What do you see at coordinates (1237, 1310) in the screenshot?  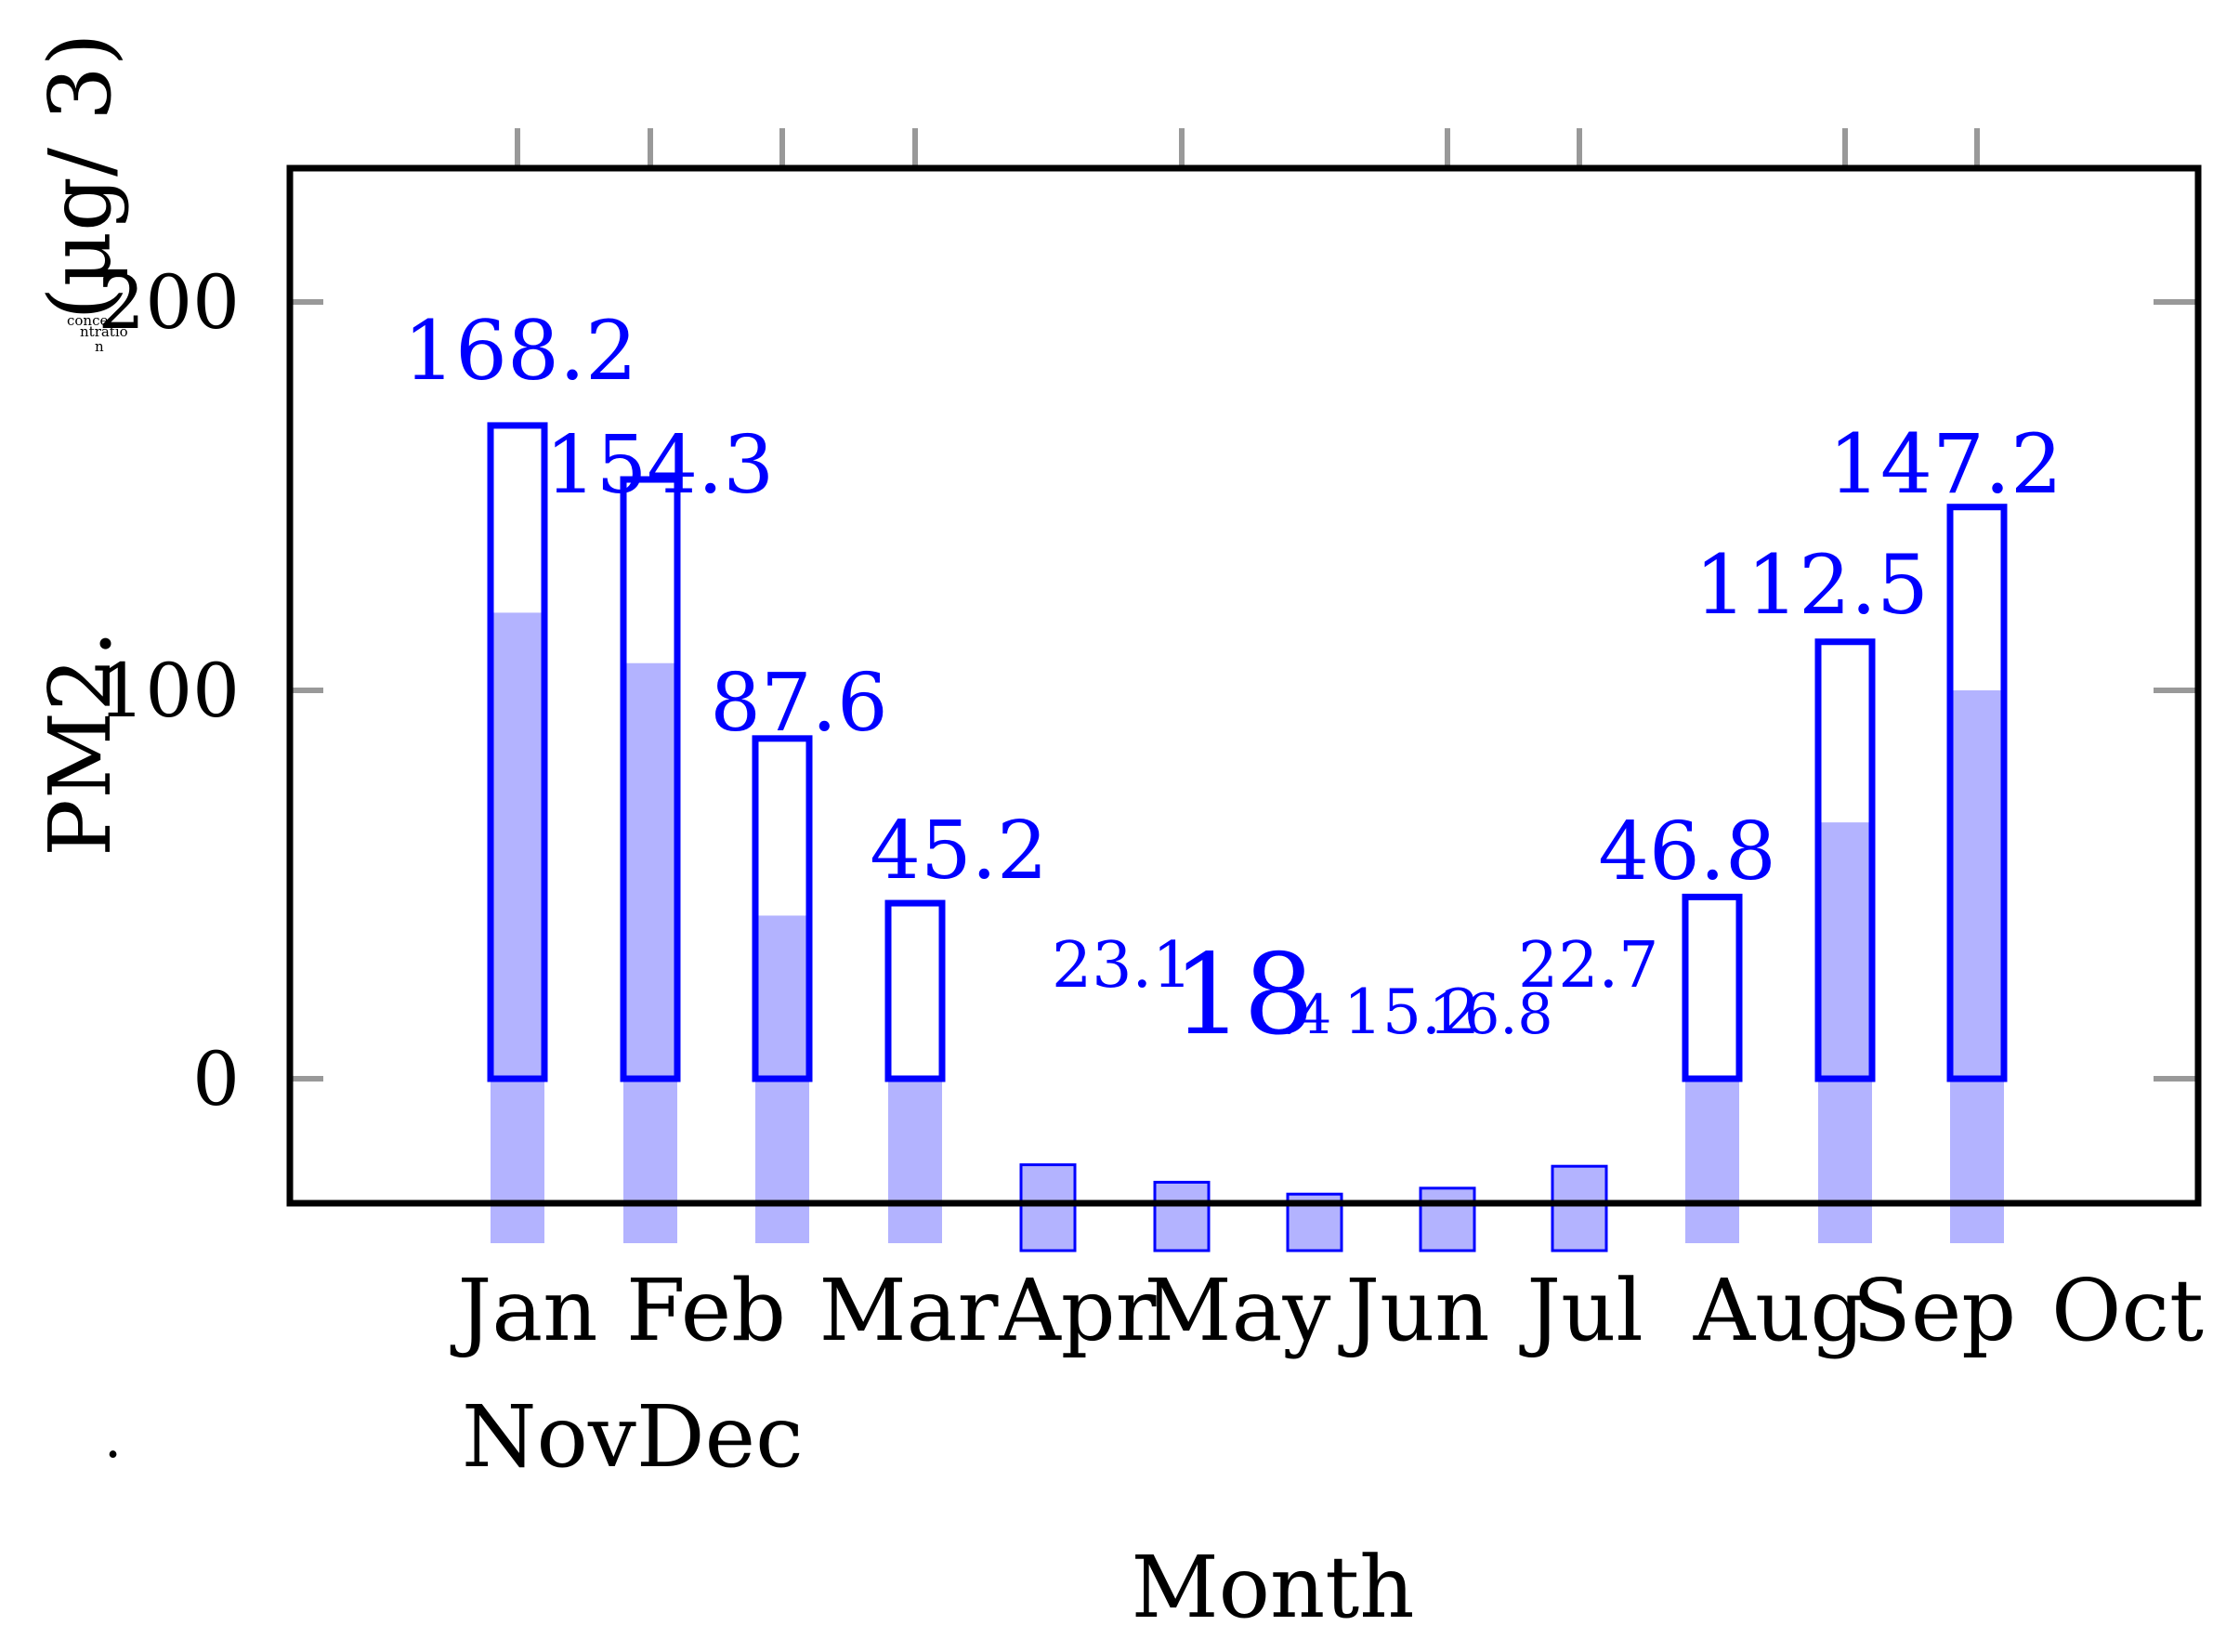 I see `month-label-may: May` at bounding box center [1237, 1310].